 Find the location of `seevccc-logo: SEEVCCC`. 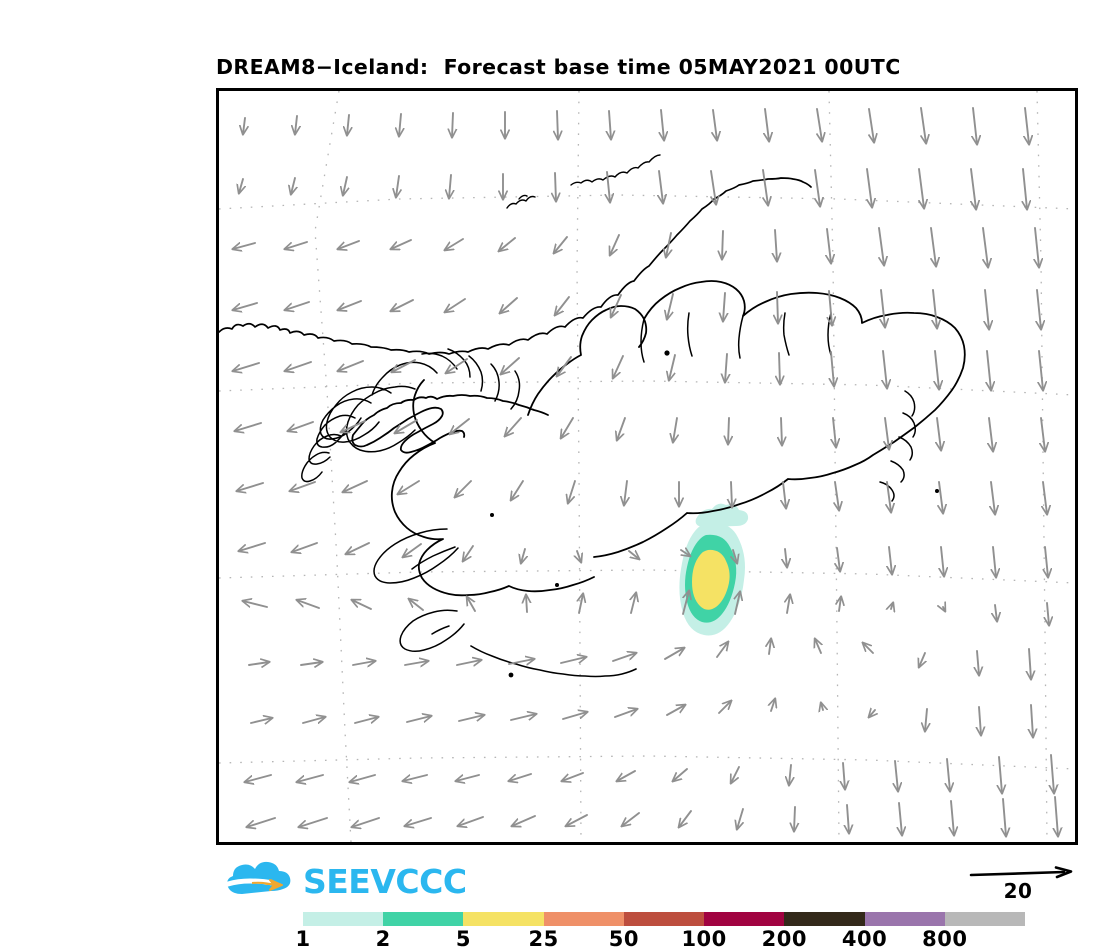

seevccc-logo: SEEVCCC is located at coordinates (344, 881).